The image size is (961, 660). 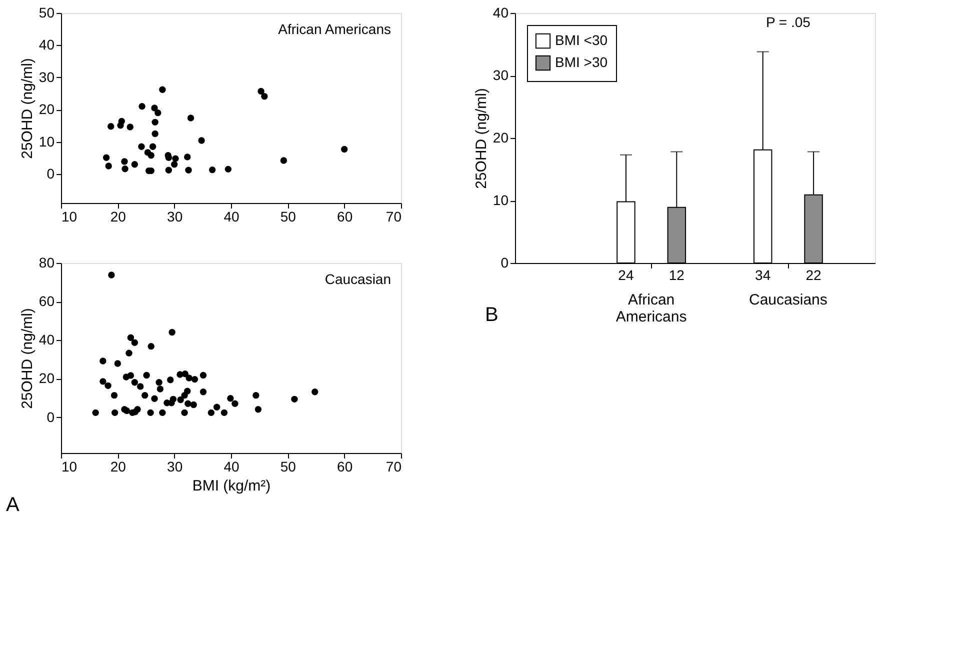 I want to click on y-tick-label: 50, so click(x=46, y=12).